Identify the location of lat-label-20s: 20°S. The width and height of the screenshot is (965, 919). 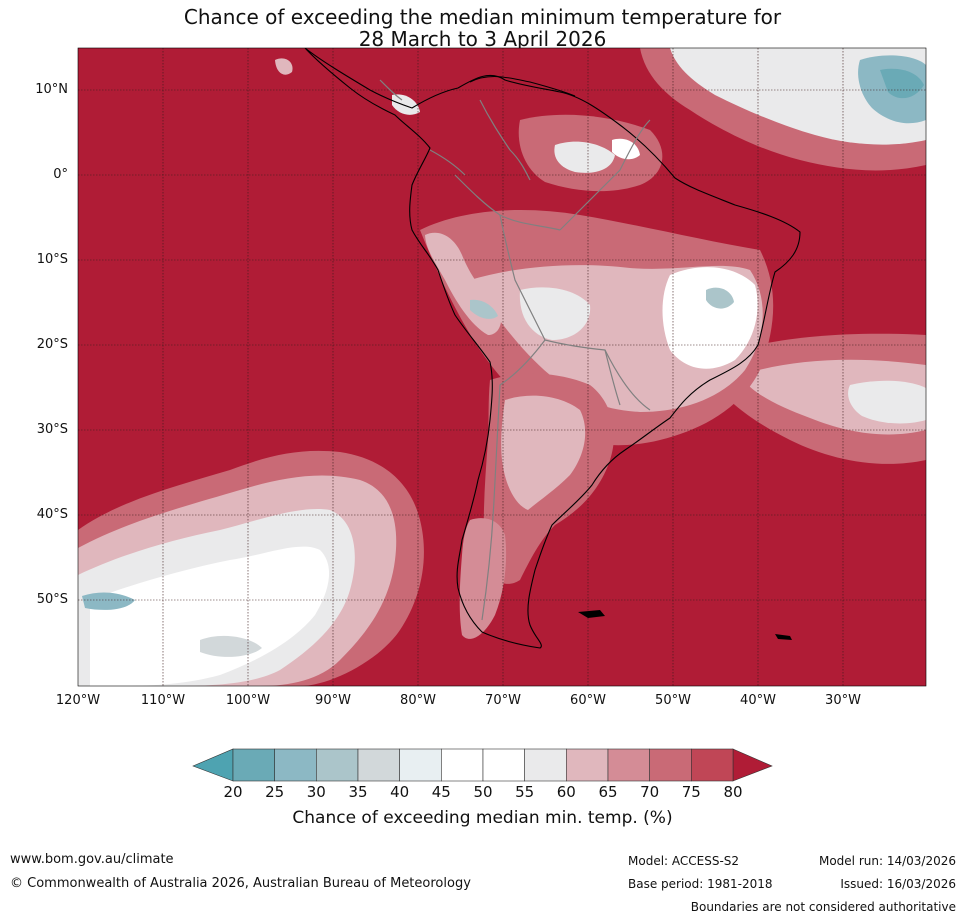
(52, 344).